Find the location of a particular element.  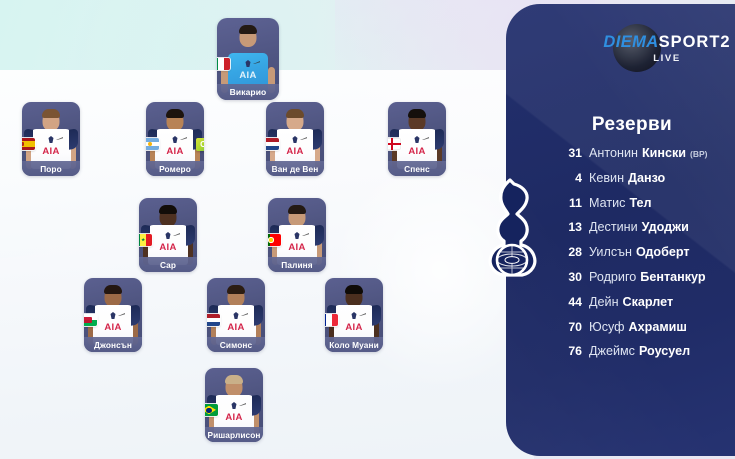

substitute-position-suffix: (ВР) is located at coordinates (699, 154).